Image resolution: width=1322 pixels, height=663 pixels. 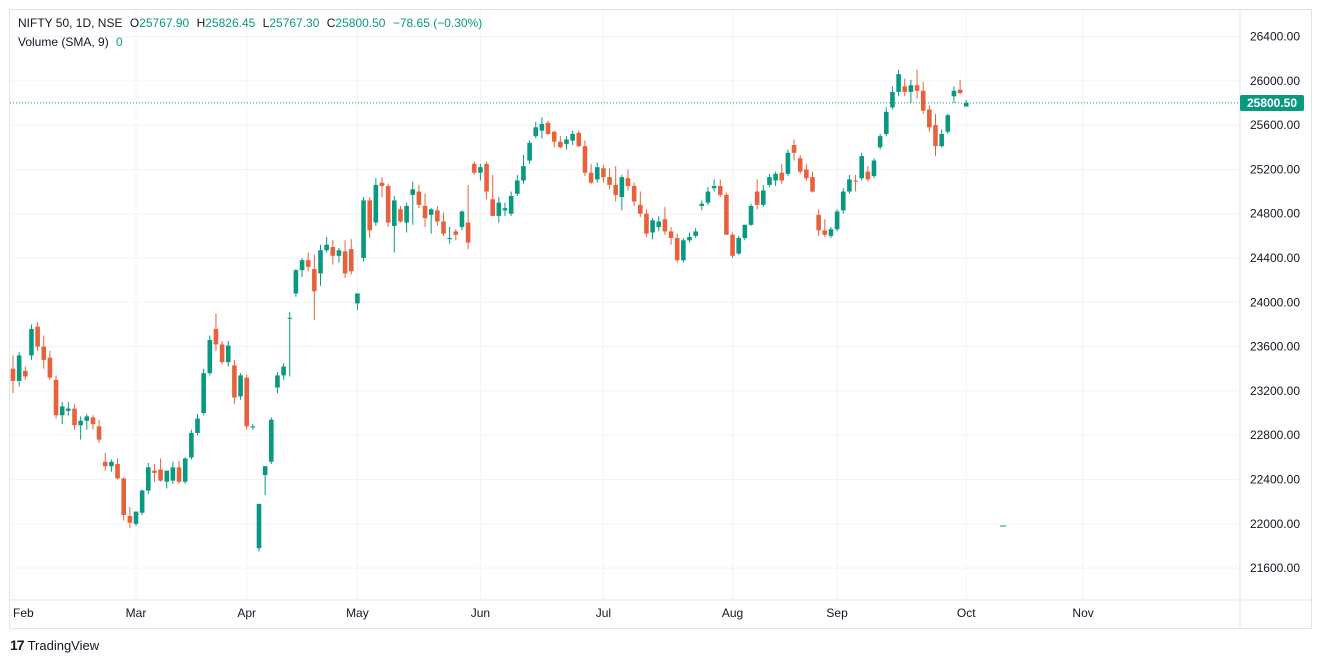 What do you see at coordinates (17, 645) in the screenshot?
I see `tradingview-logo-icon: 17` at bounding box center [17, 645].